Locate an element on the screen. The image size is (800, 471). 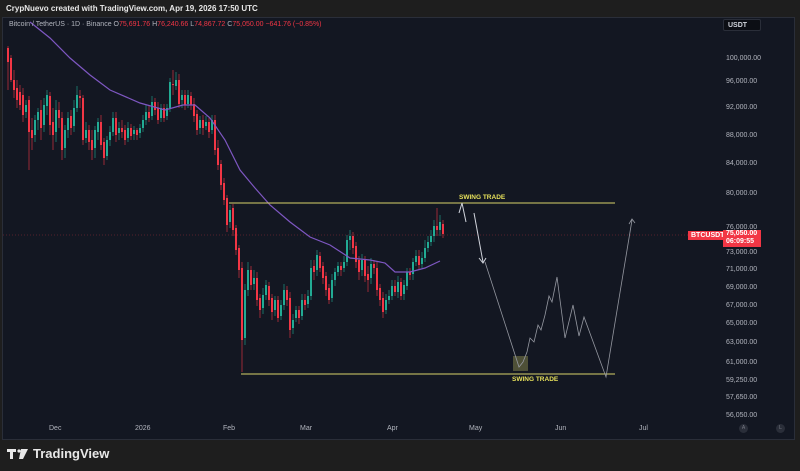
target-zone-box is located at coordinates (520, 363).